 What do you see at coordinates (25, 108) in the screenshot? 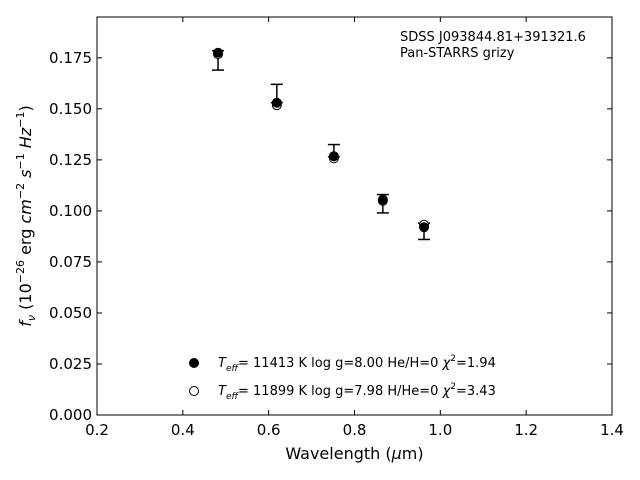
I see `y-label-close: )` at bounding box center [25, 108].